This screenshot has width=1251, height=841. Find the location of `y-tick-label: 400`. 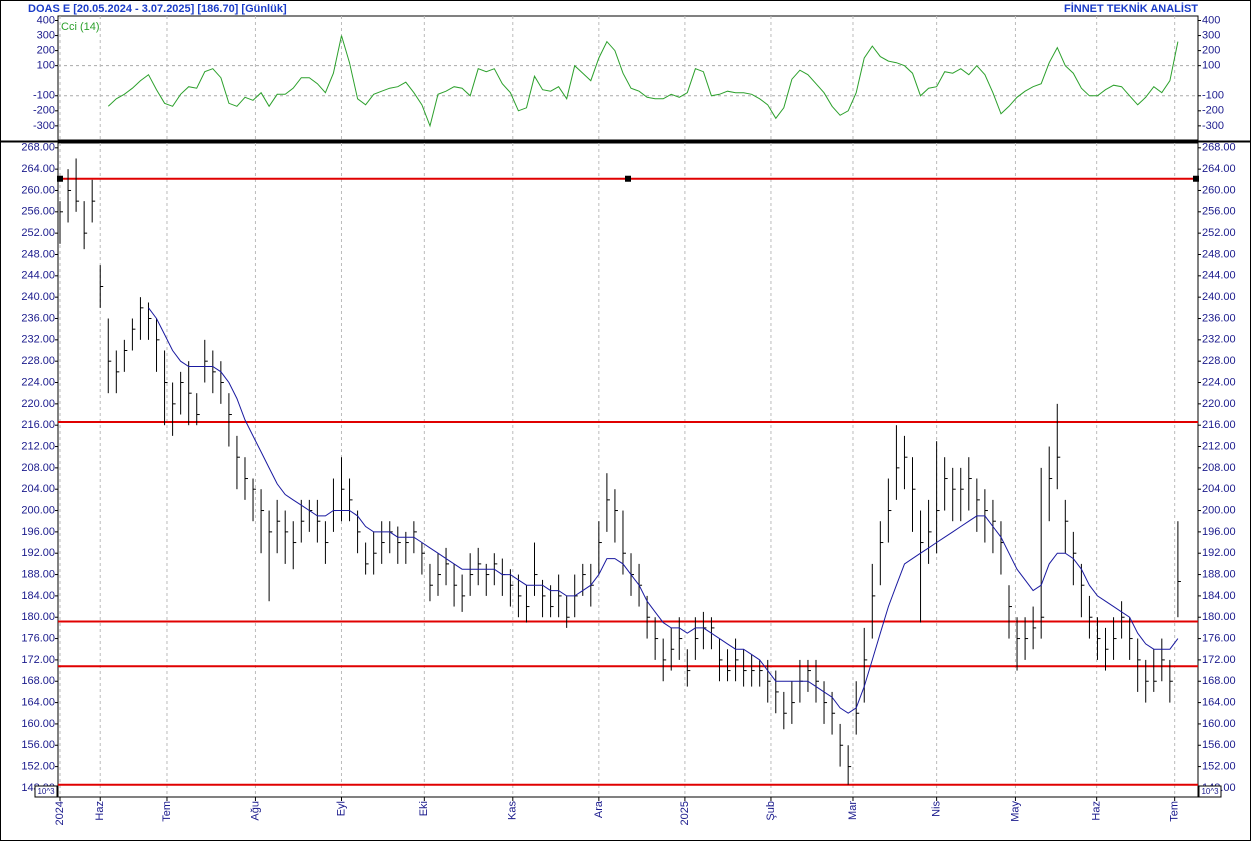

y-tick-label: 400 is located at coordinates (46, 20).